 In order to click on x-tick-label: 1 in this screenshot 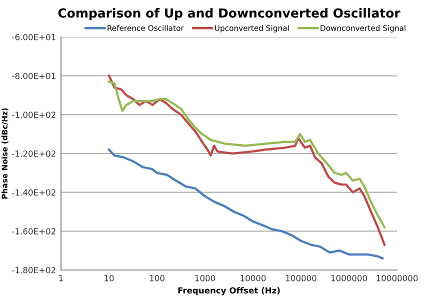, I will do `click(61, 278)`.